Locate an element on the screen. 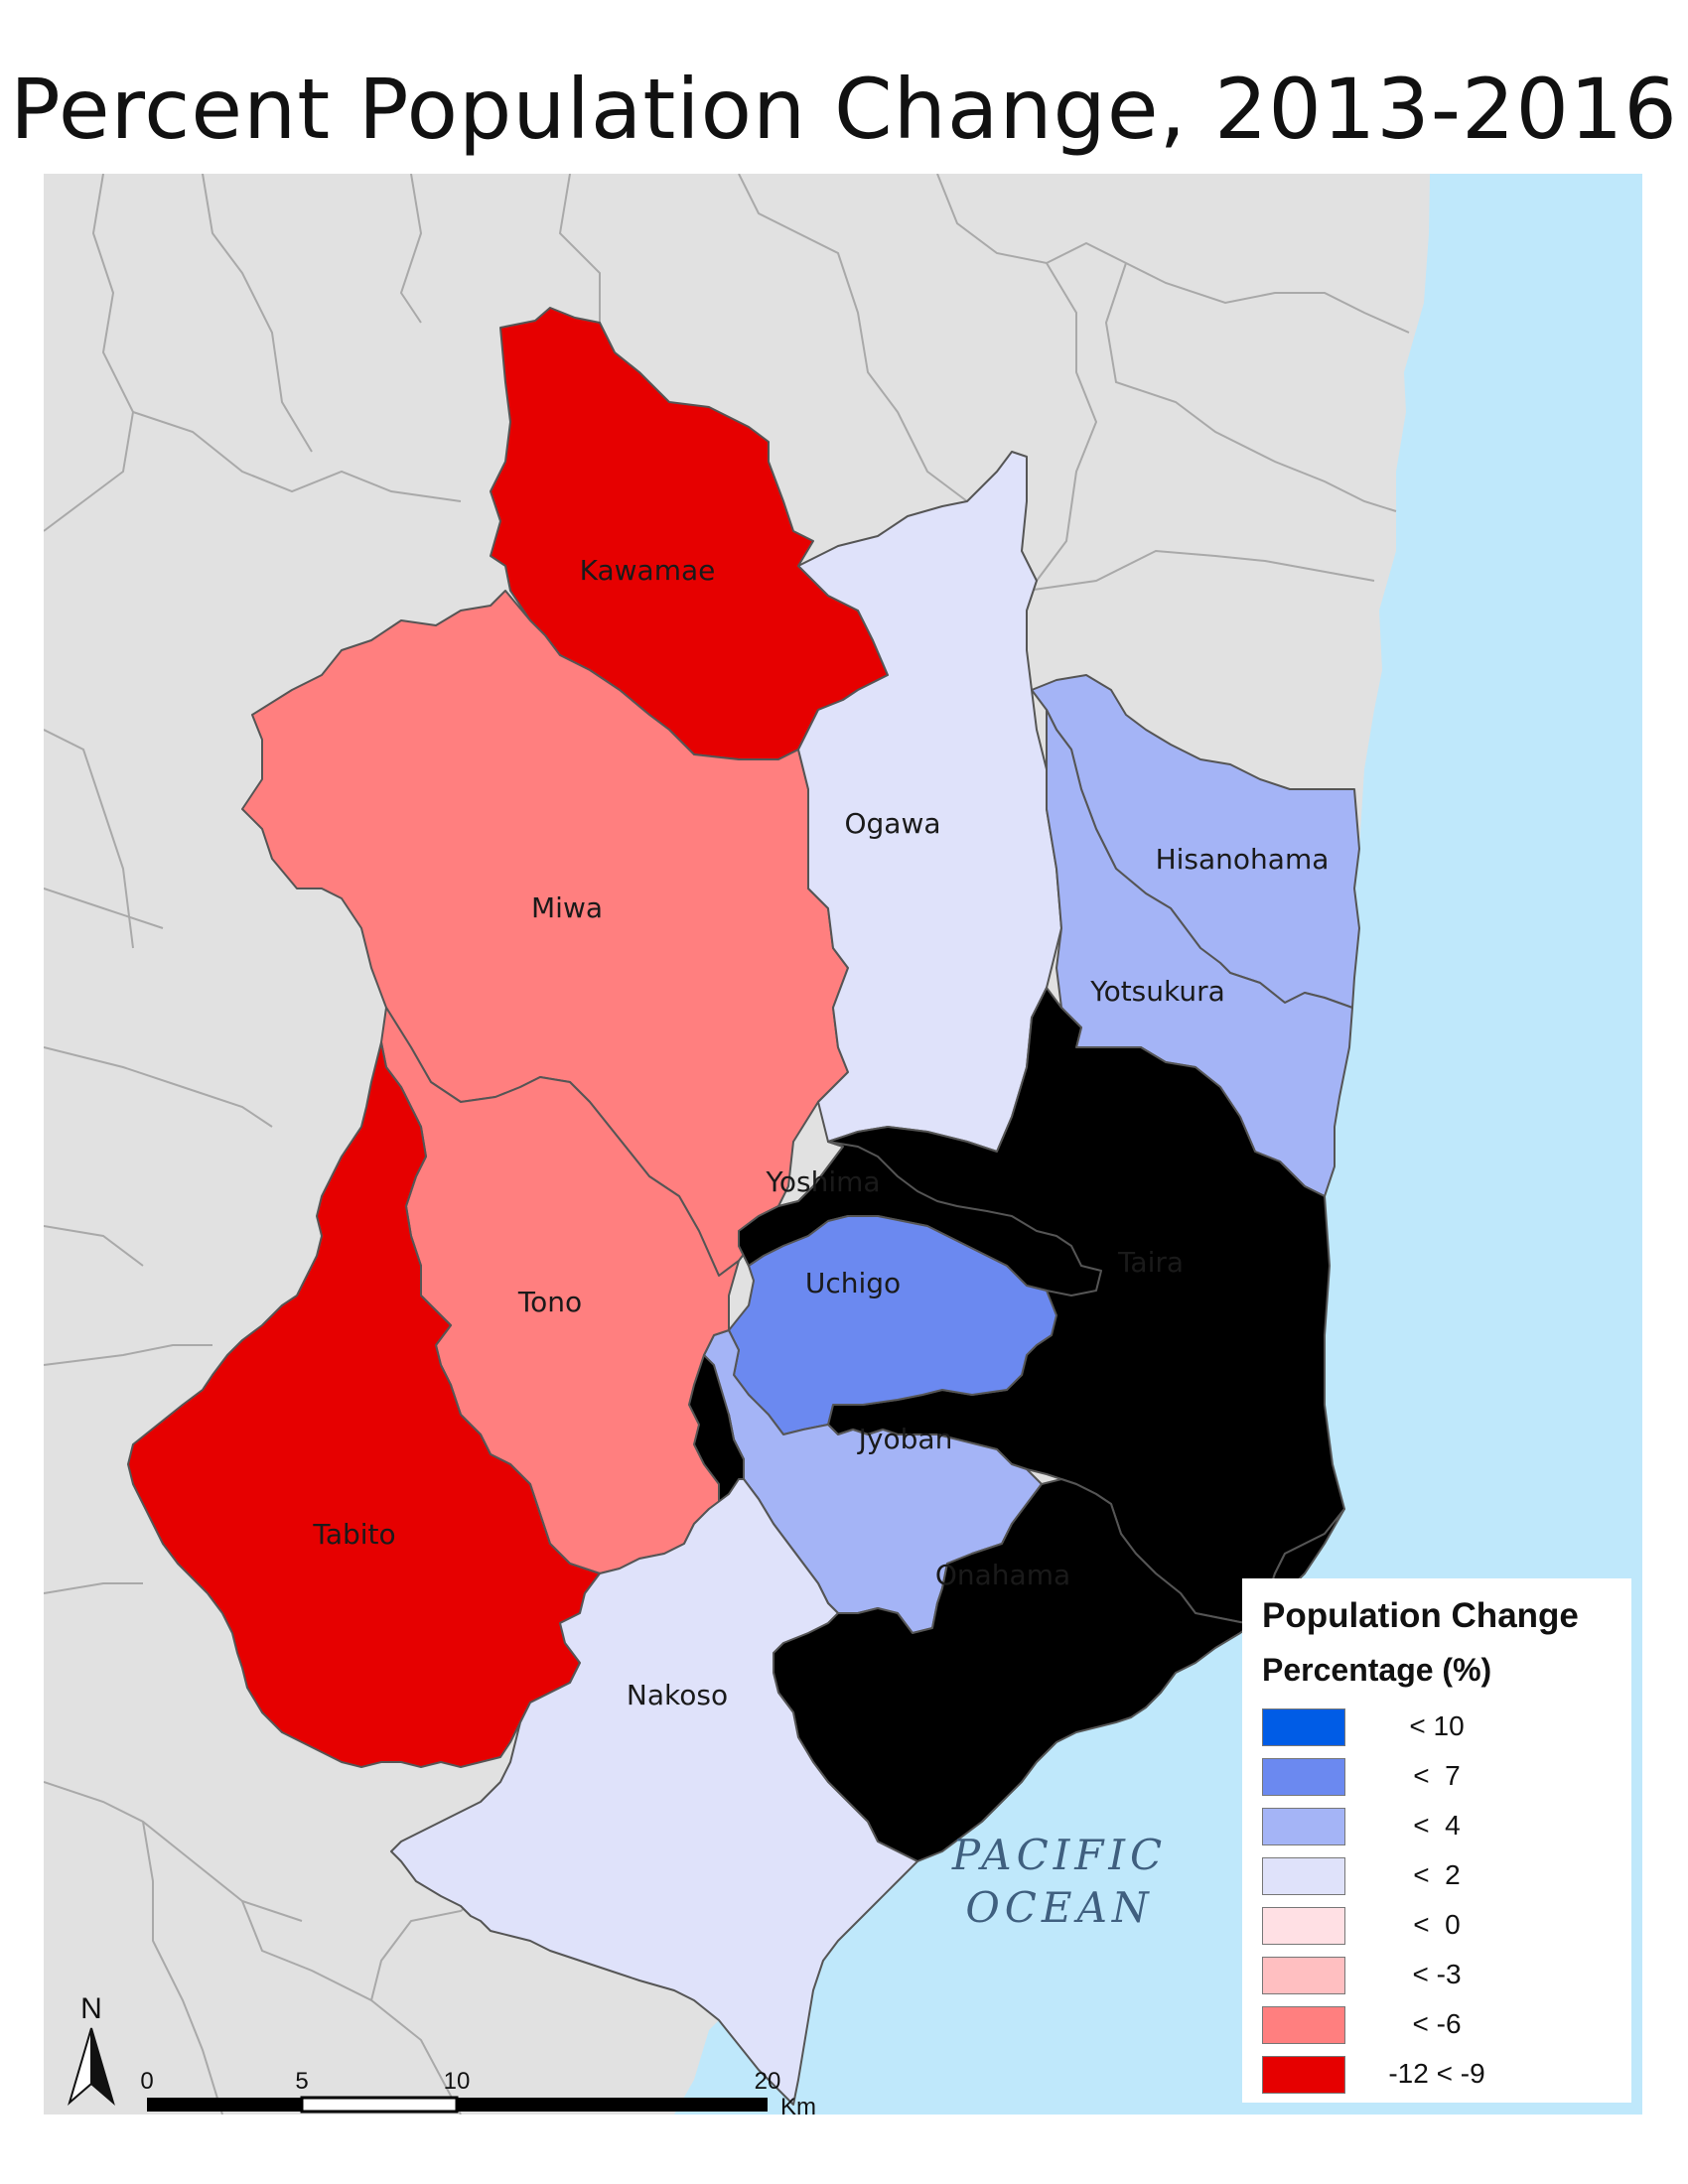 This screenshot has width=1688, height=2184. legend-item: < -6 is located at coordinates (1446, 2023).